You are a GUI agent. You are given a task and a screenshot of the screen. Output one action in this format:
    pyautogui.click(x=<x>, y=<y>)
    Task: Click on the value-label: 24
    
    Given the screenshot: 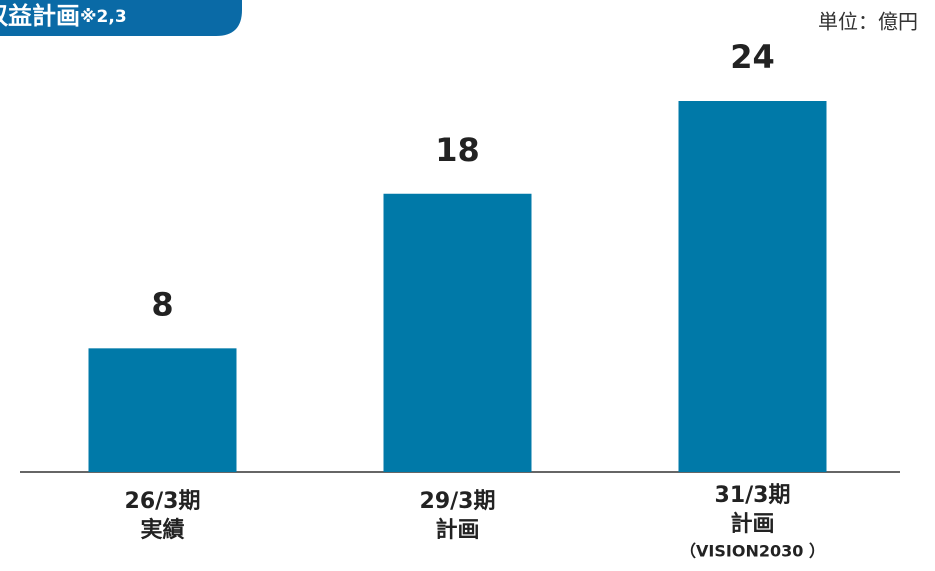 What is the action you would take?
    pyautogui.click(x=752, y=57)
    